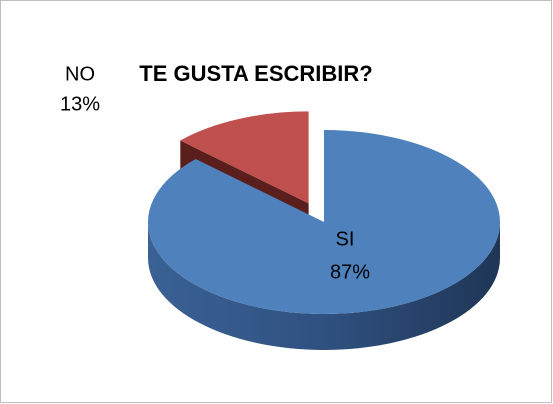 The image size is (553, 404). Describe the element at coordinates (80, 104) in the screenshot. I see `slice-value-label: 13%` at that location.